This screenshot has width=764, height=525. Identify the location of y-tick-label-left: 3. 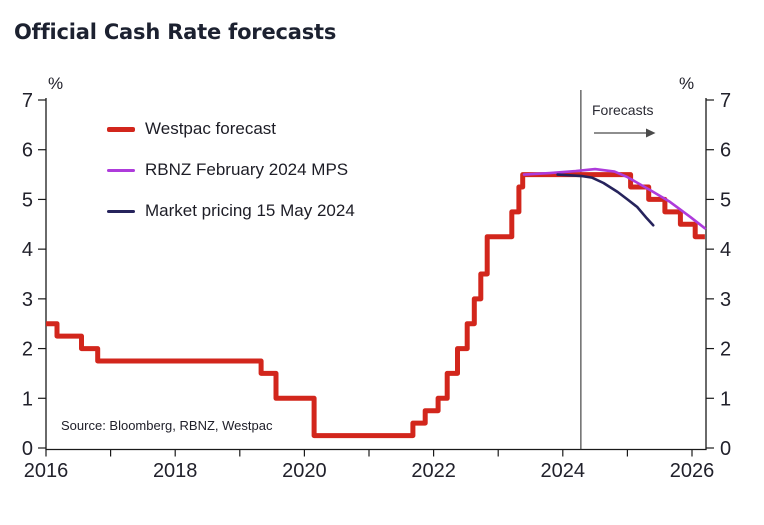
(27, 300).